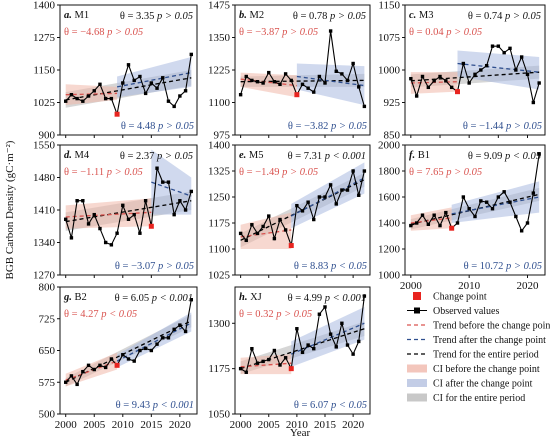 The width and height of the screenshot is (550, 442). What do you see at coordinates (44, 243) in the screenshot?
I see `y-tick-label: 1340` at bounding box center [44, 243].